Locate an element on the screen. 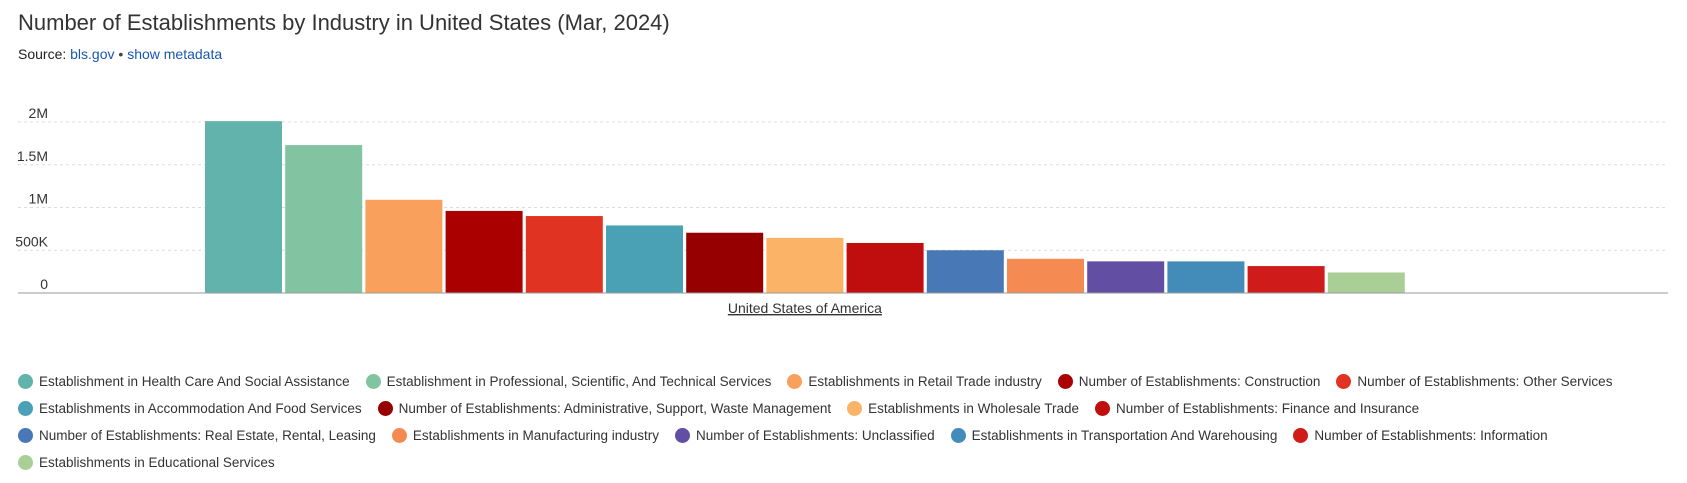  legend-label: Number of Establishments: Information is located at coordinates (1431, 435).